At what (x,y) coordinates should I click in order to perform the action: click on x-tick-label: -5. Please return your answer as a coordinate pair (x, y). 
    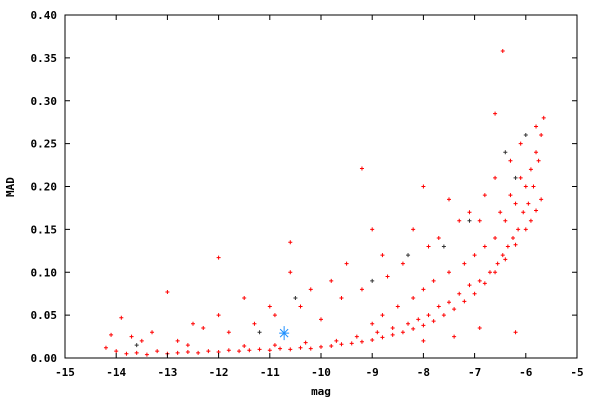
    Looking at the image, I should click on (576, 372).